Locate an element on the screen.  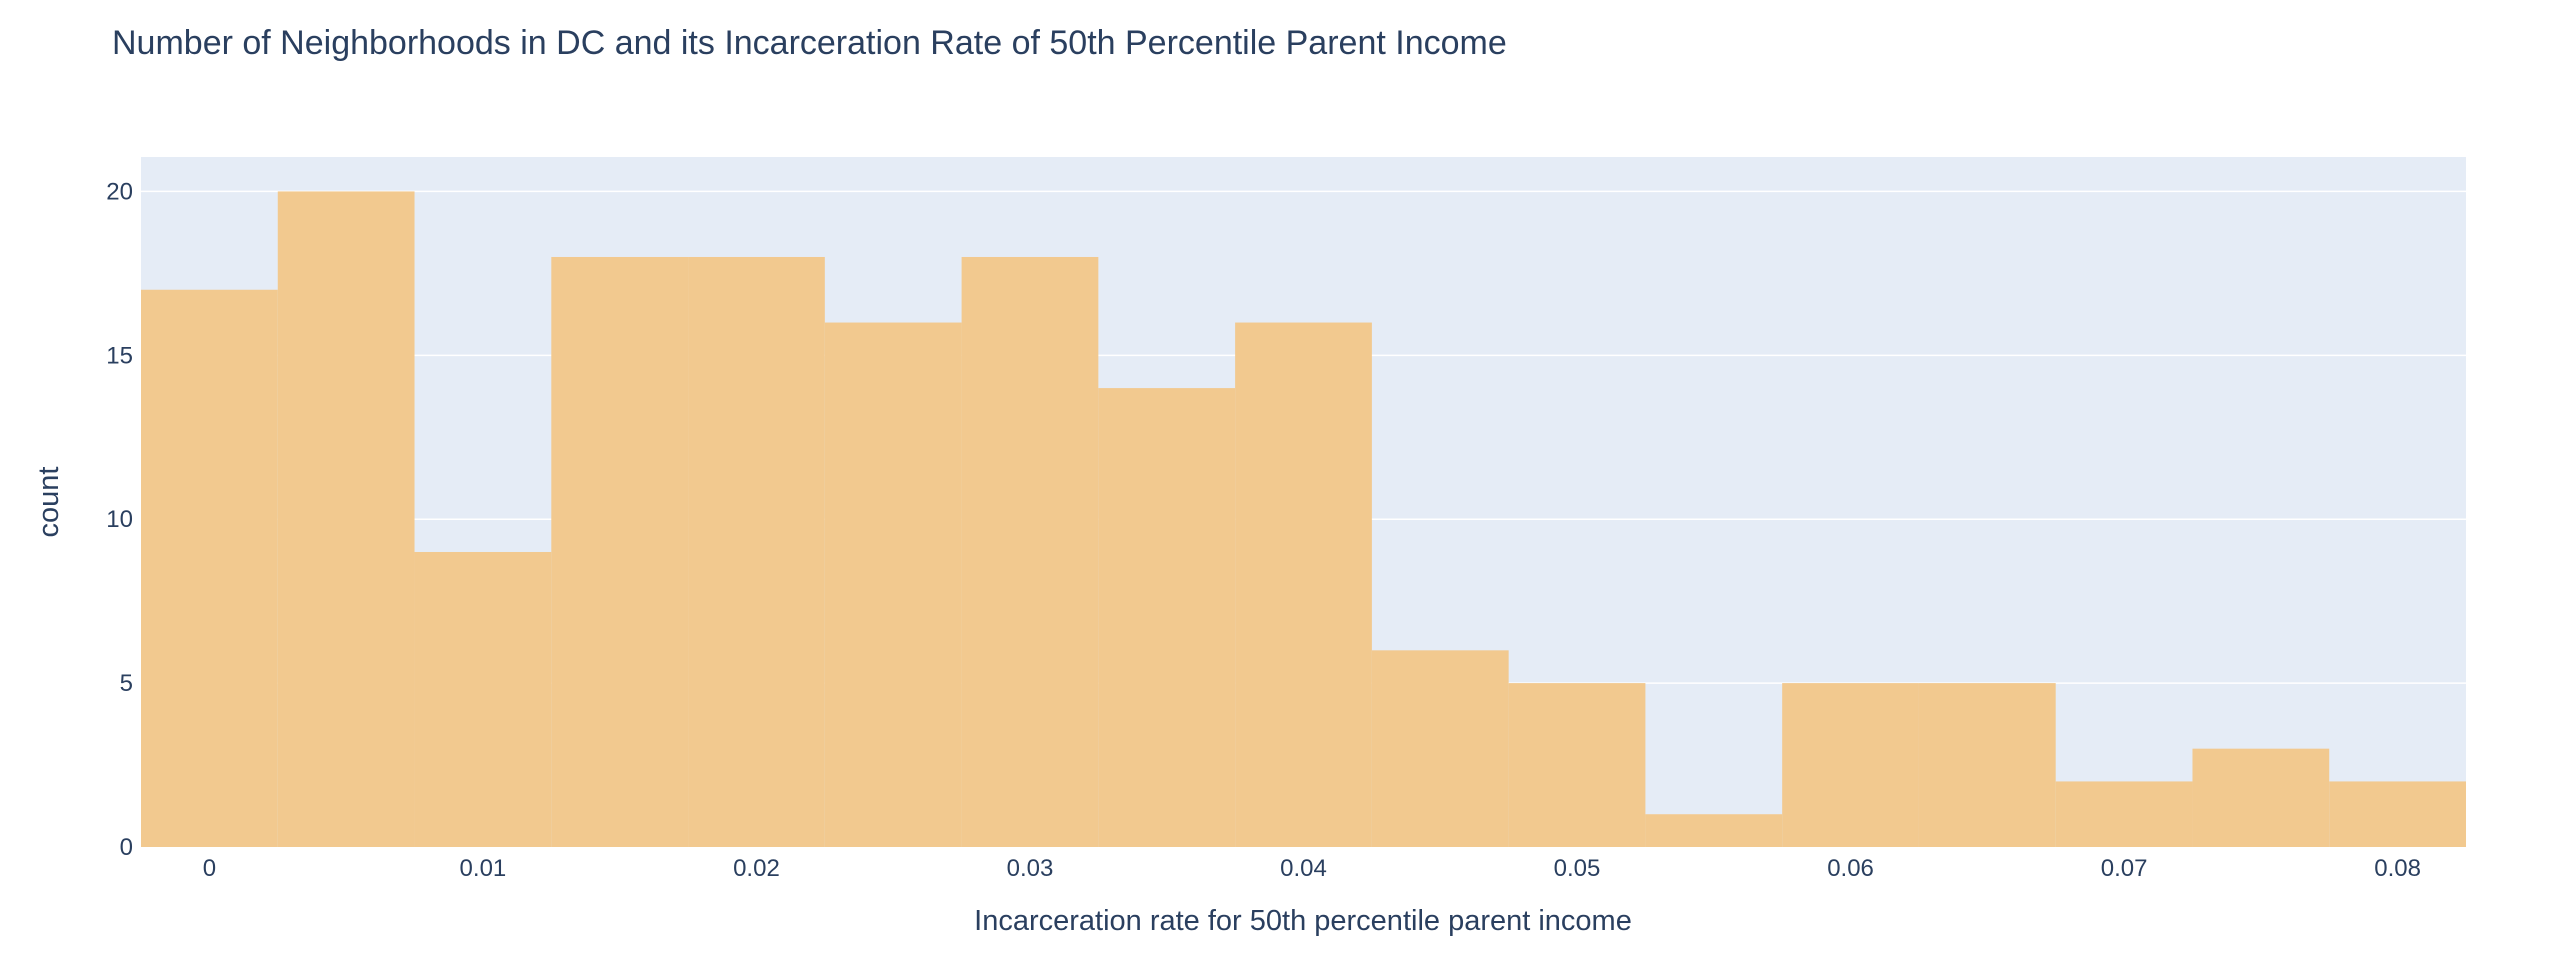
y-axis-title: count is located at coordinates (49, 502).